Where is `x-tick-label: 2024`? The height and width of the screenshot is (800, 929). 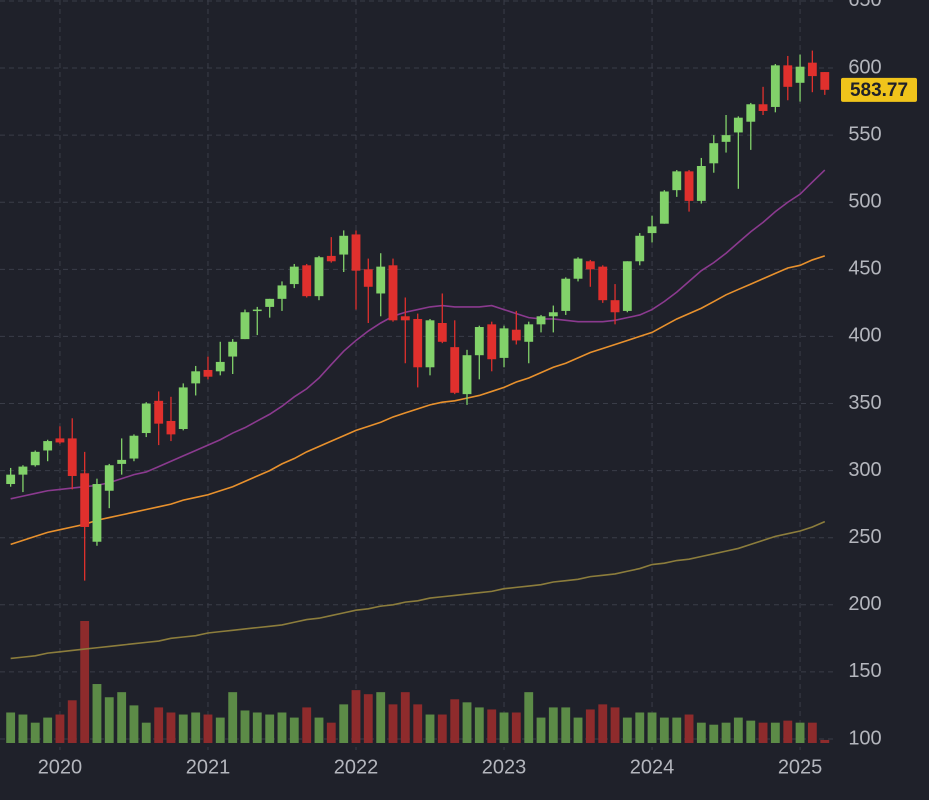
x-tick-label: 2024 is located at coordinates (652, 767).